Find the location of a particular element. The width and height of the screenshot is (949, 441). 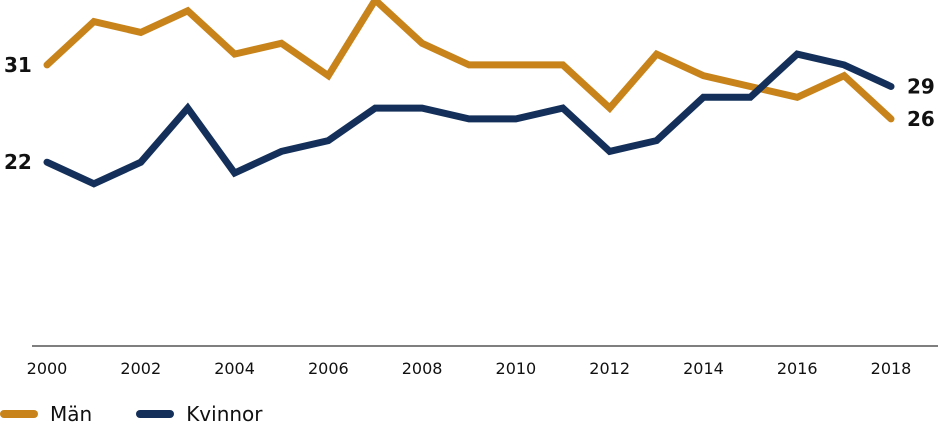

legend-swatch-man is located at coordinates (19, 414).